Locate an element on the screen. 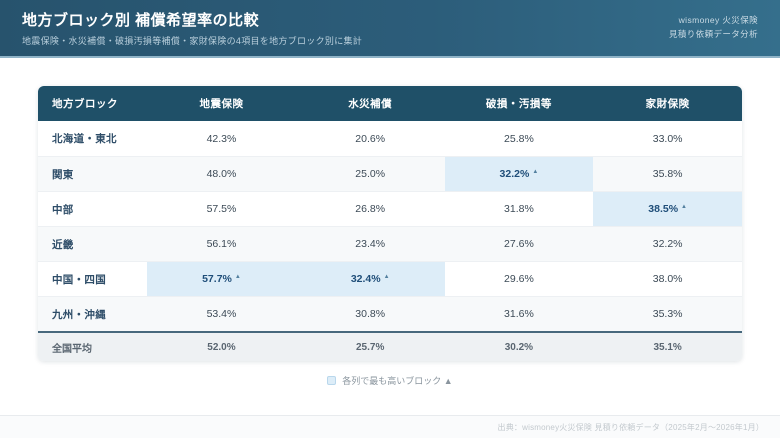  value-cell: 27.6% is located at coordinates (519, 243).